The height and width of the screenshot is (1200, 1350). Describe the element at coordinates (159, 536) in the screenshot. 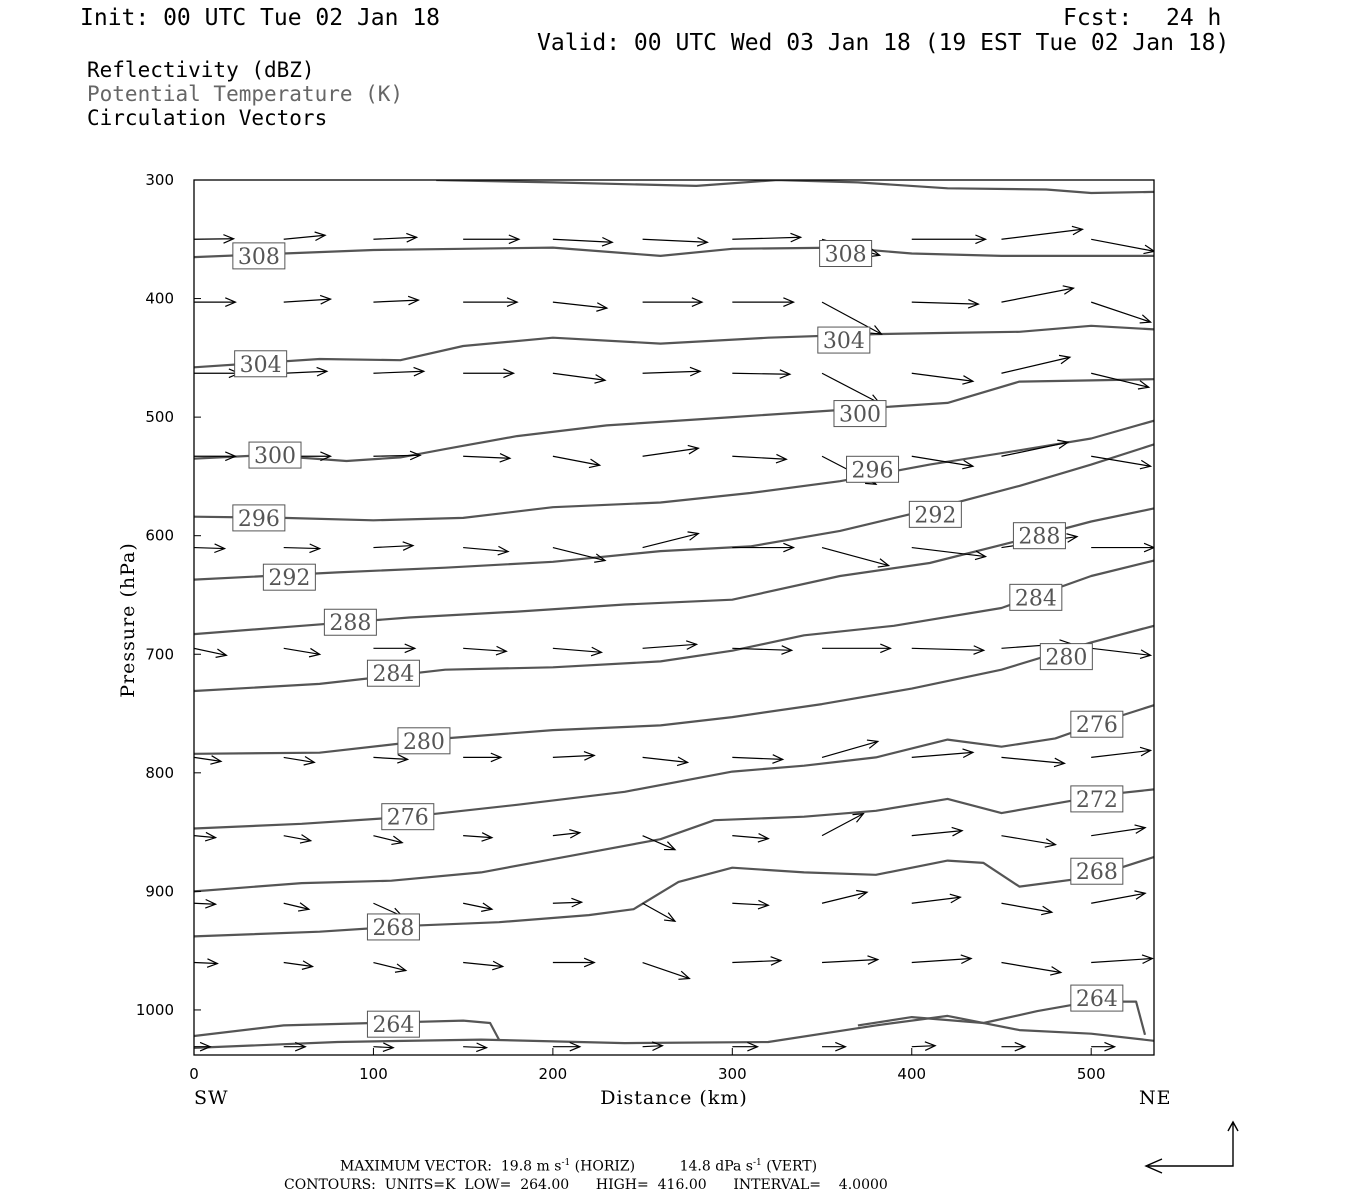

I see `y-tick-label: 600` at that location.